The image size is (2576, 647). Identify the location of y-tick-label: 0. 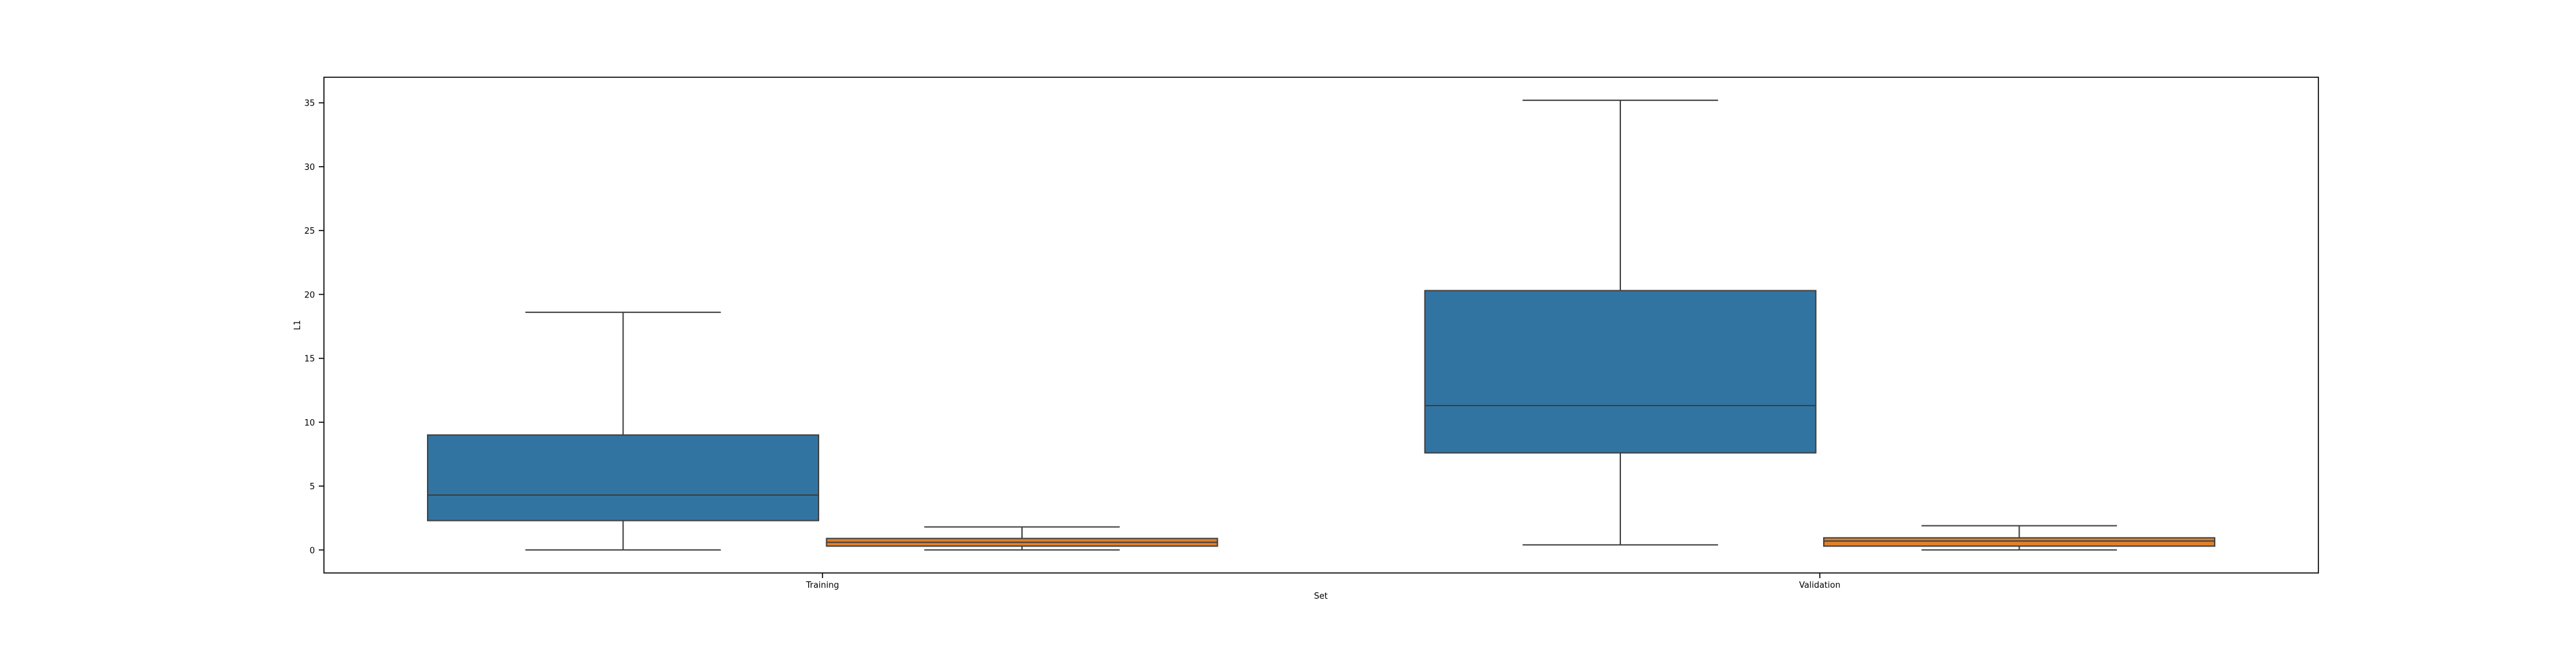
(312, 551).